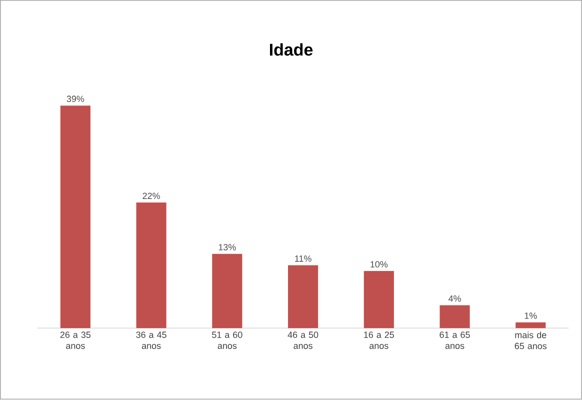 This screenshot has height=400, width=582. Describe the element at coordinates (75, 99) in the screenshot. I see `data-label: 39%` at that location.